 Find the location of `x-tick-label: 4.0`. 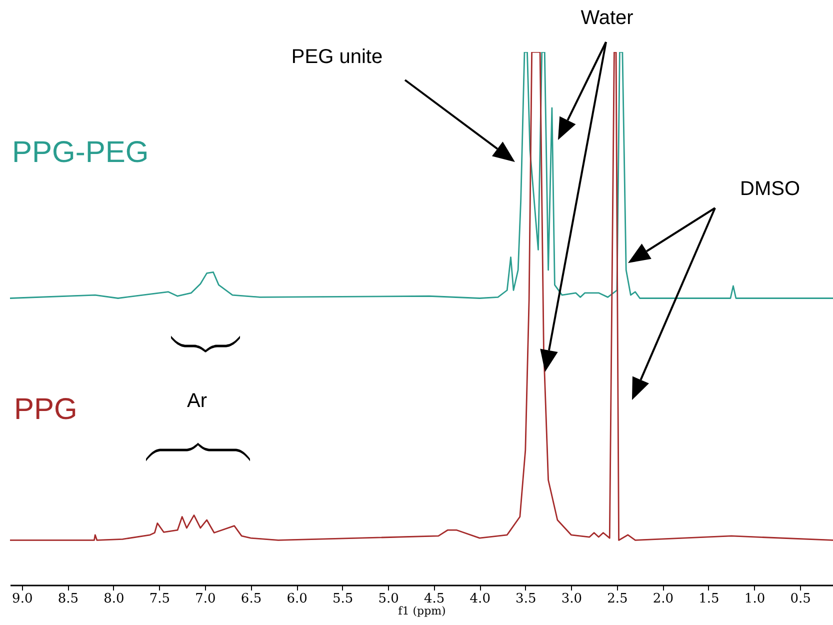

x-tick-label: 4.0 is located at coordinates (480, 599).